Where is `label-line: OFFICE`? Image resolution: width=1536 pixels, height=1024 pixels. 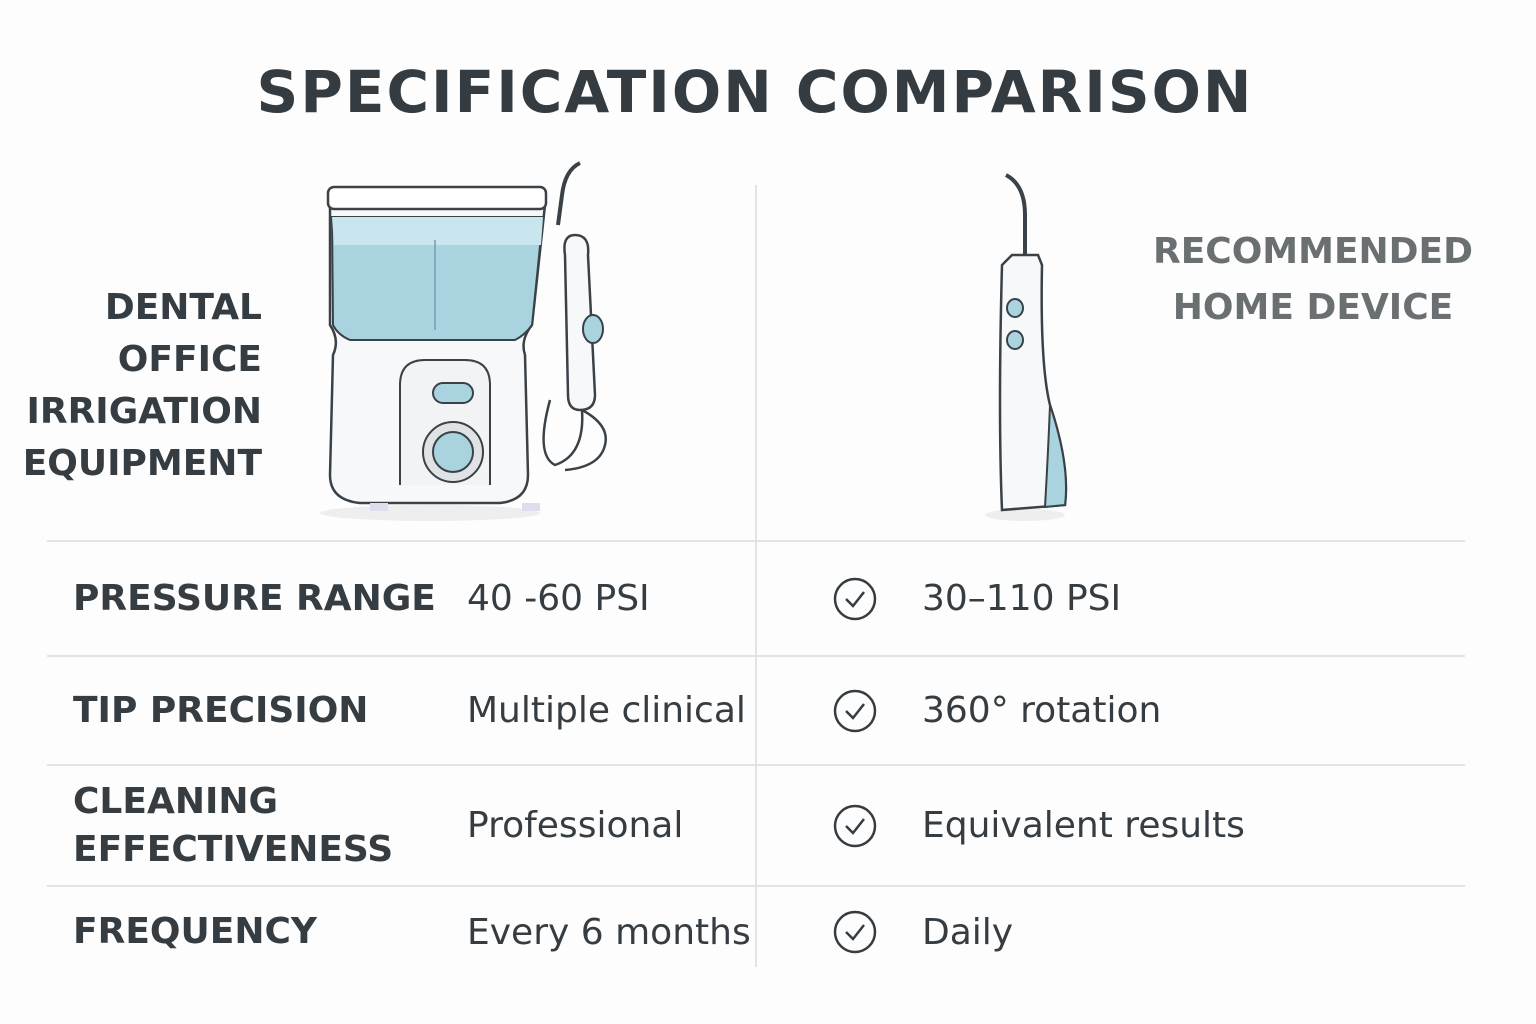
label-line: OFFICE is located at coordinates (189, 359).